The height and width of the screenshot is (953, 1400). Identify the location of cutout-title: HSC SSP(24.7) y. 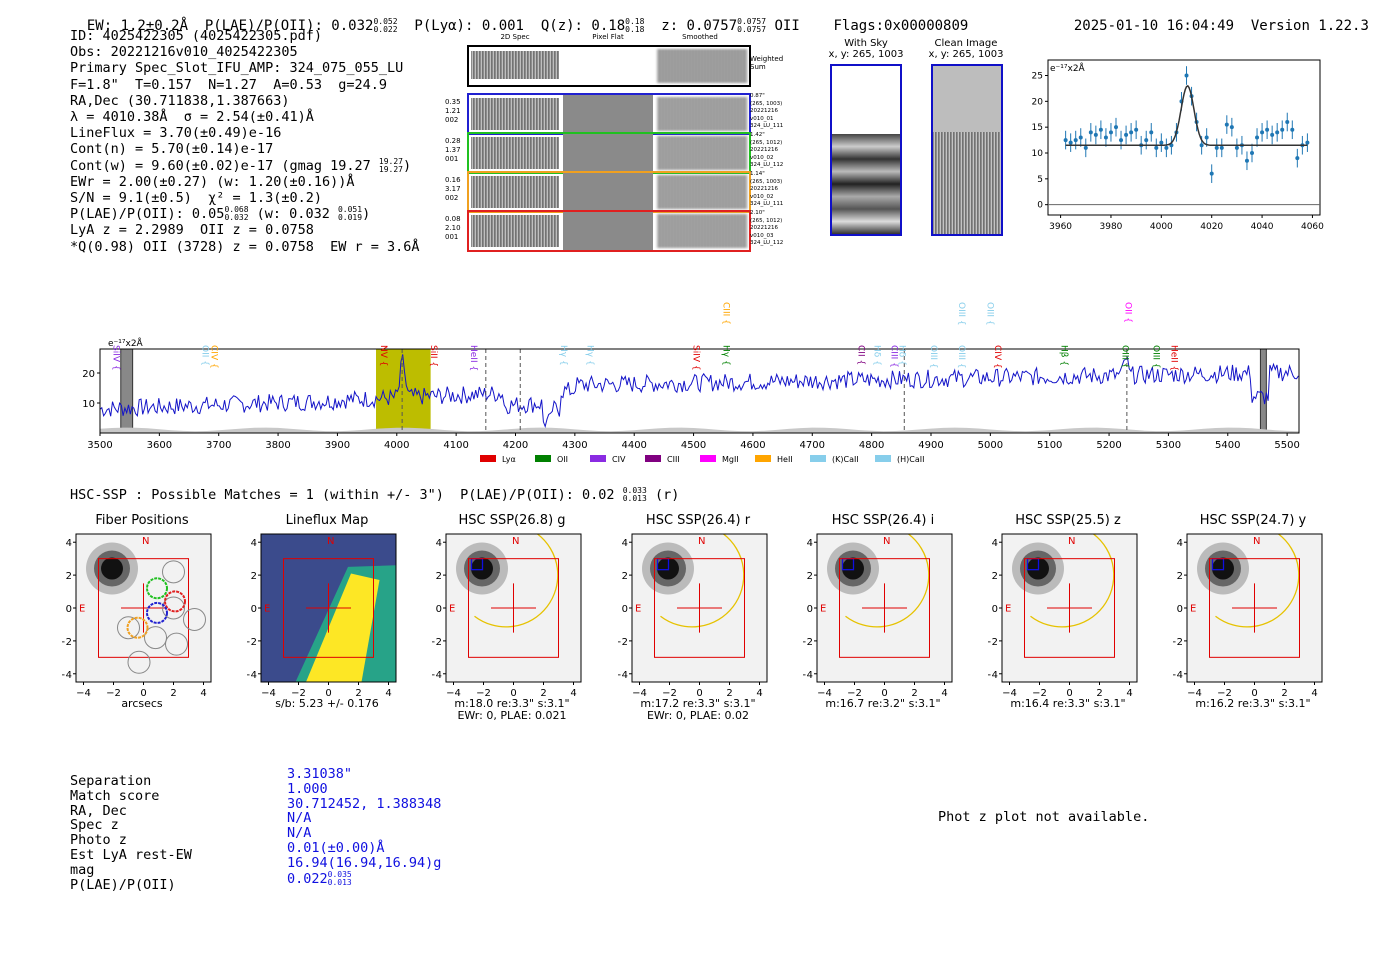
(1253, 520).